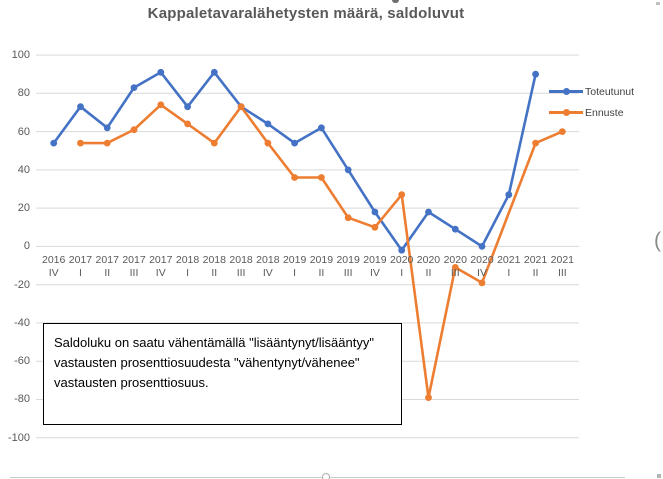 The height and width of the screenshot is (479, 663). Describe the element at coordinates (294, 266) in the screenshot. I see `x-tick-label: 2019 I` at that location.